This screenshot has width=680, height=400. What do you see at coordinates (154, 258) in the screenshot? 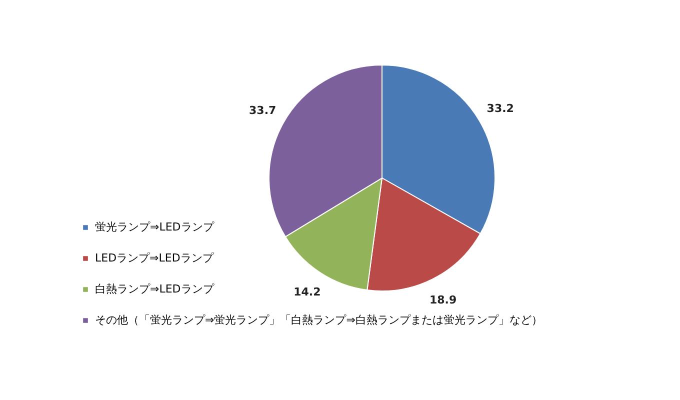
I see `legend-label: LEDランプ⇒LEDランプ` at bounding box center [154, 258].